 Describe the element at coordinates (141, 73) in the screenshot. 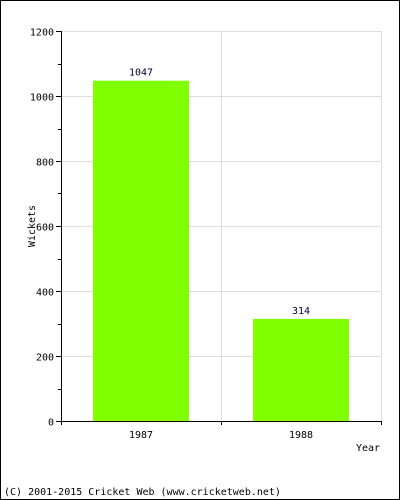

I see `data-label-1987: 1047` at that location.